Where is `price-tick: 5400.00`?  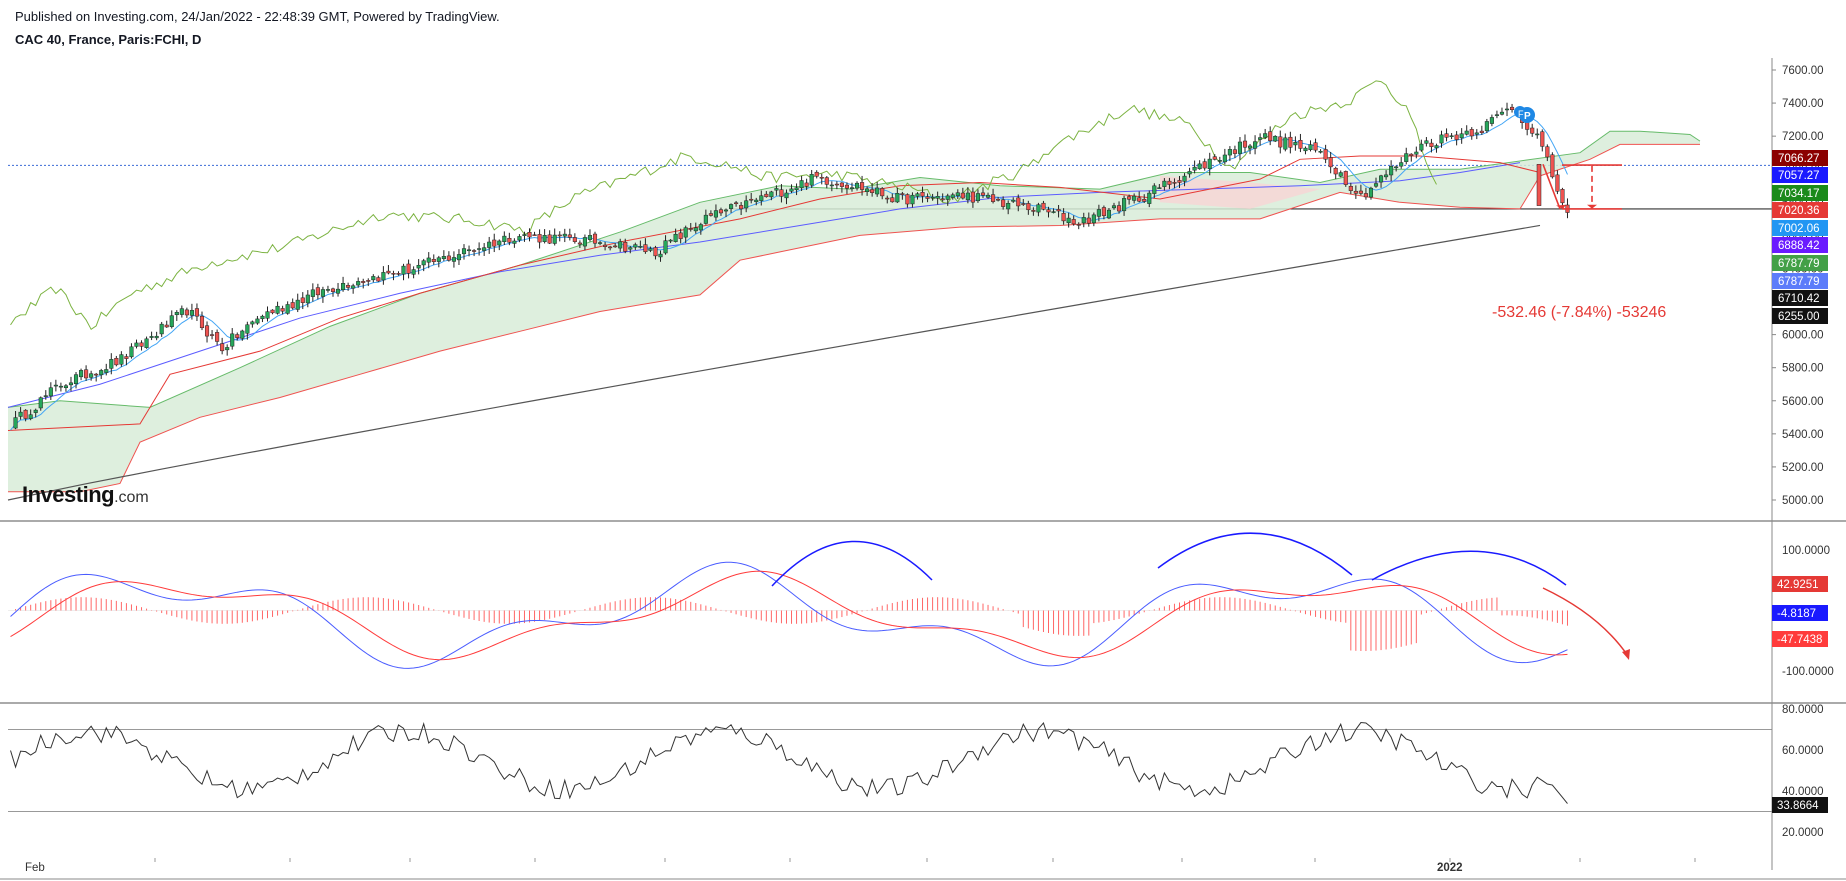
price-tick: 5400.00 is located at coordinates (1803, 435).